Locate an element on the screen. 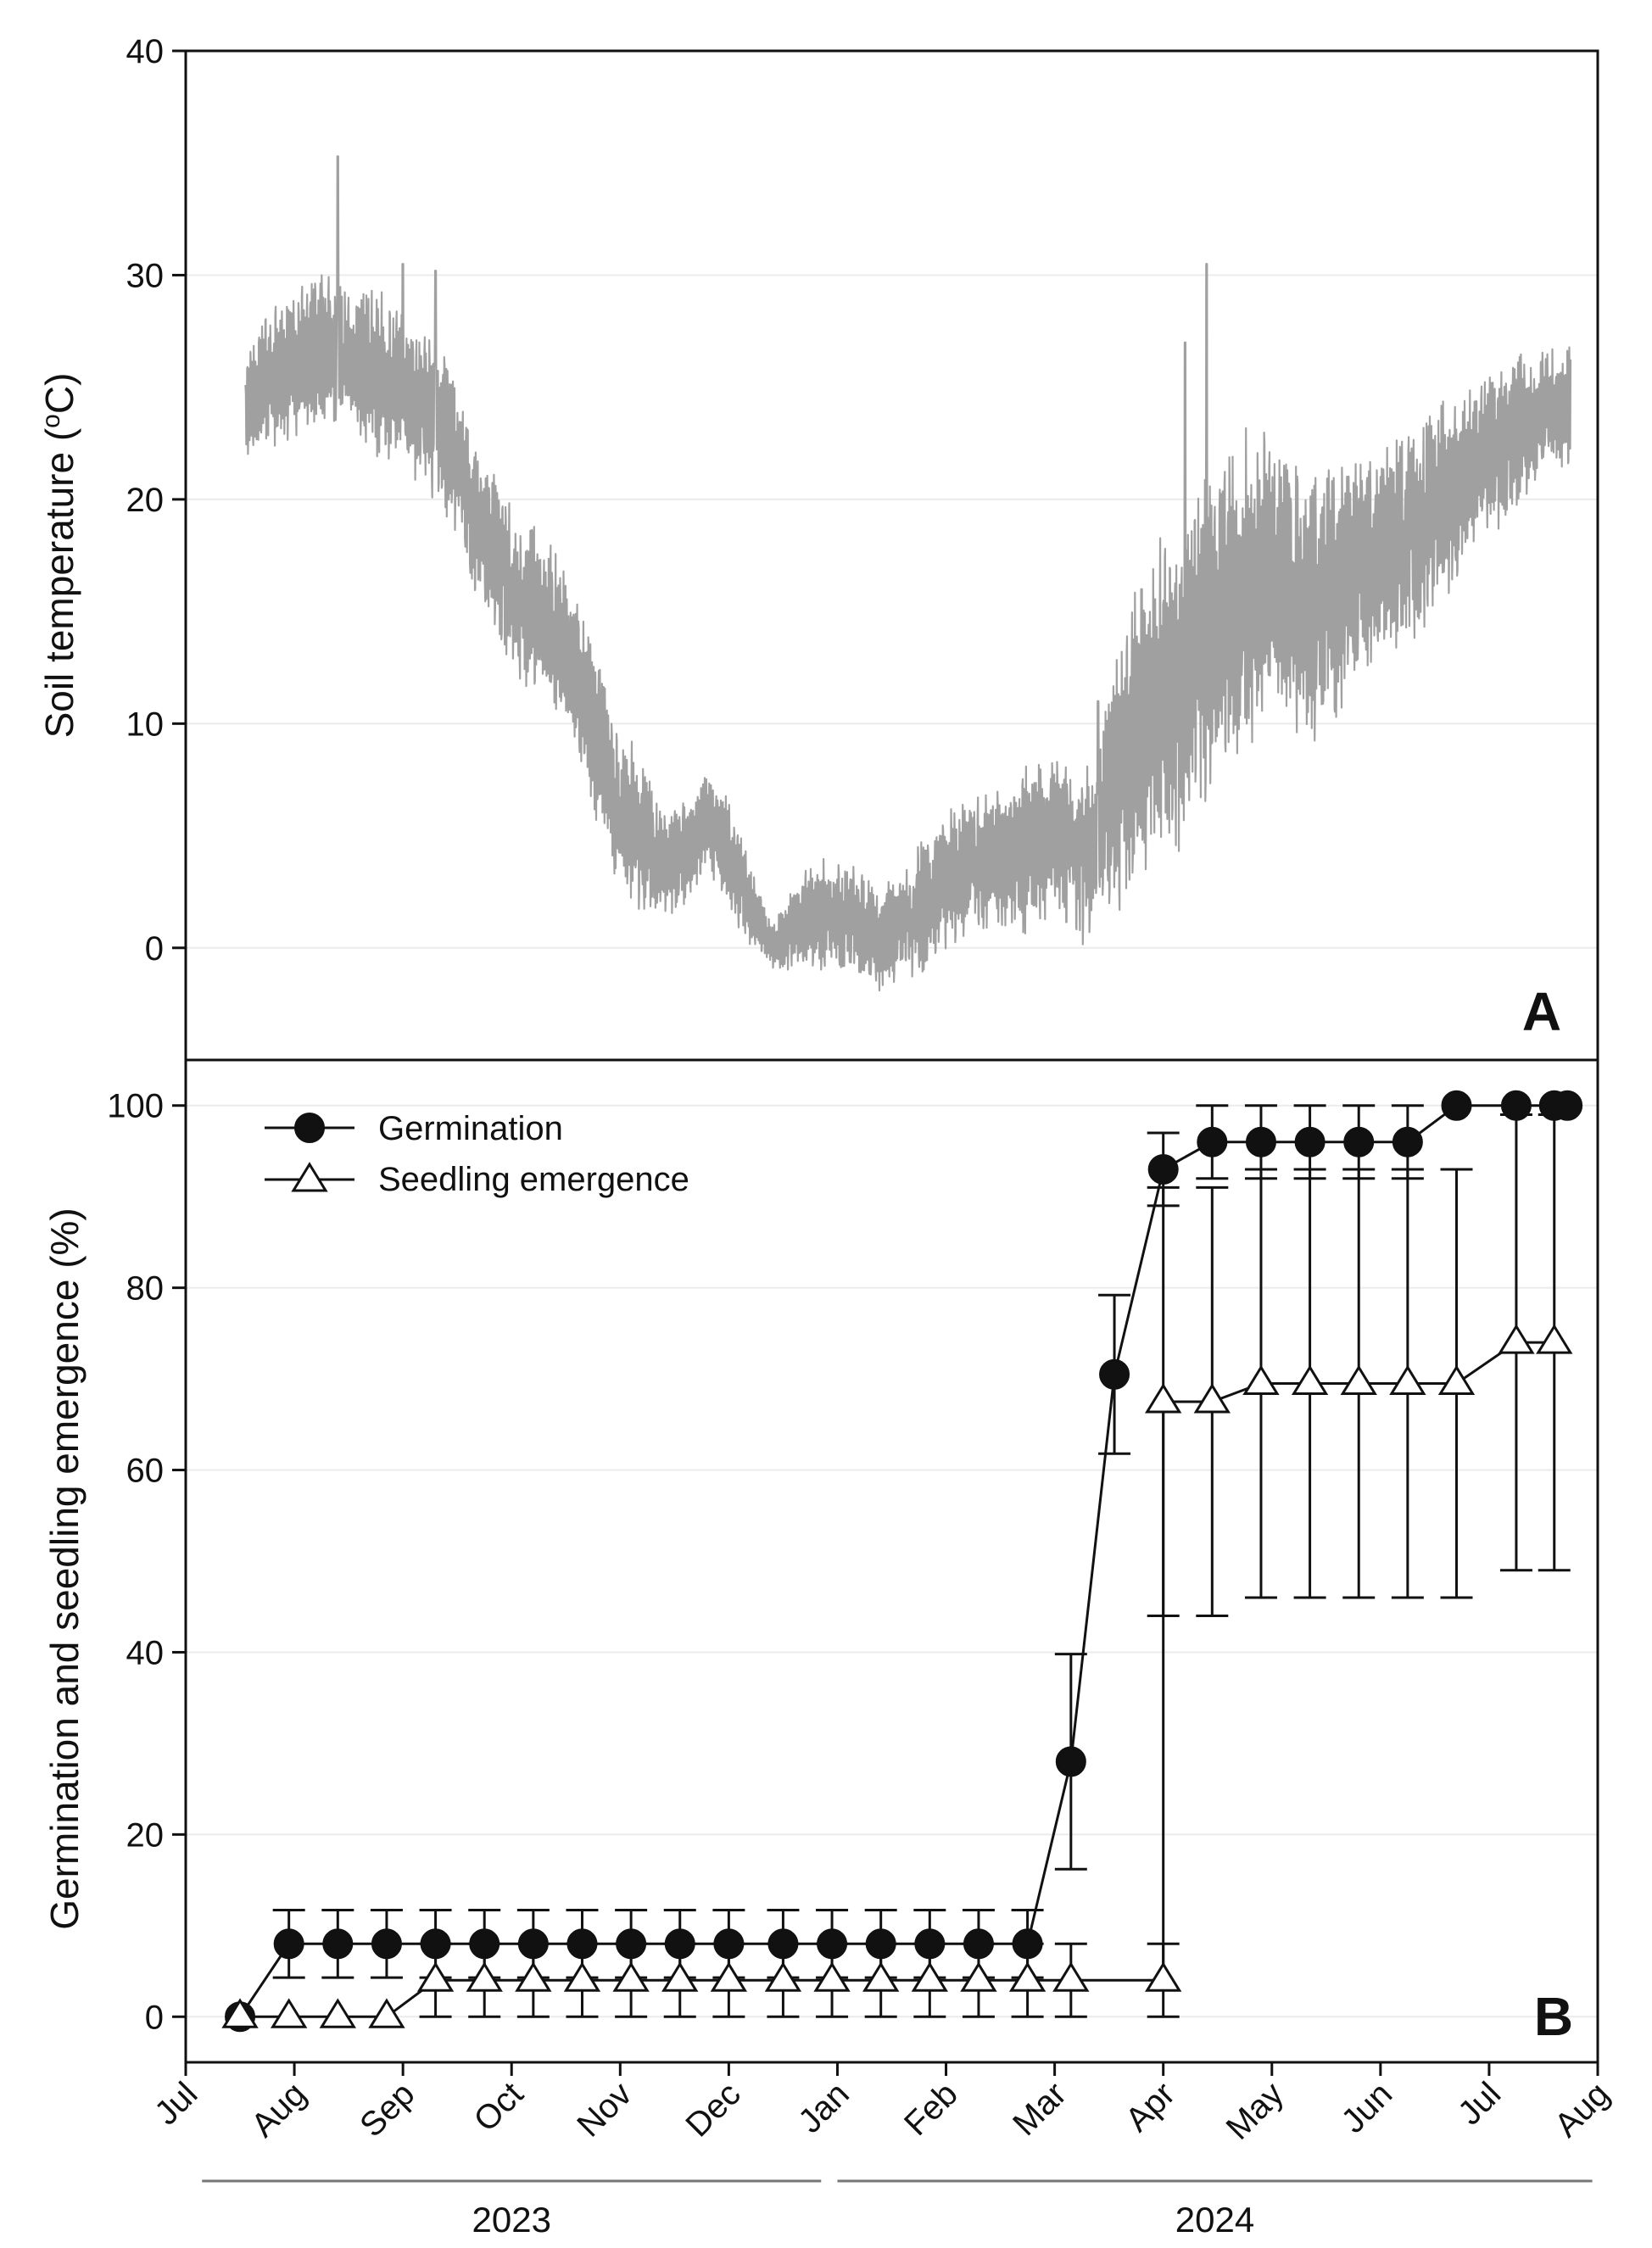 This screenshot has width=1652, height=2248. year-label-2024: 2024 is located at coordinates (1214, 2220).